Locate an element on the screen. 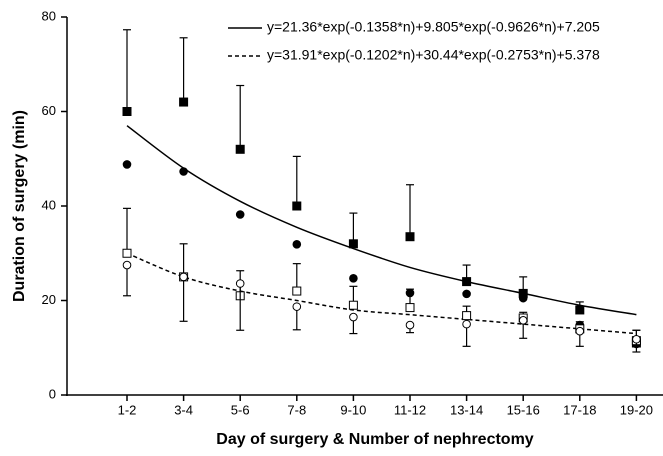  y-tick-label: 0 is located at coordinates (52, 393).